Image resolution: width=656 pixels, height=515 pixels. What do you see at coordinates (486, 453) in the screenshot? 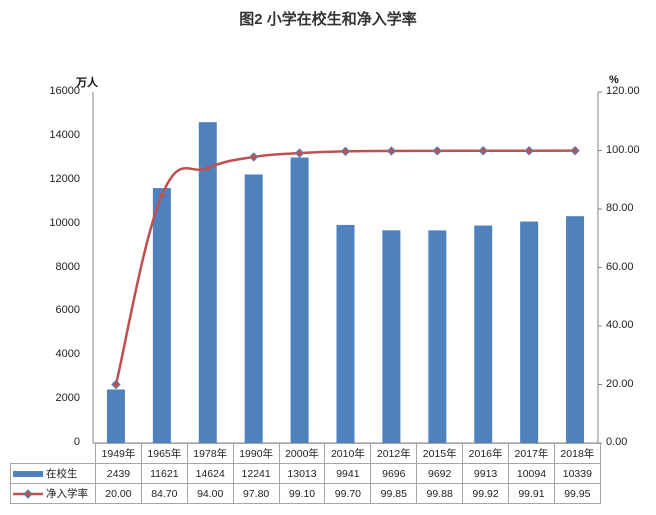
I see `category-cell: 2016年` at bounding box center [486, 453].